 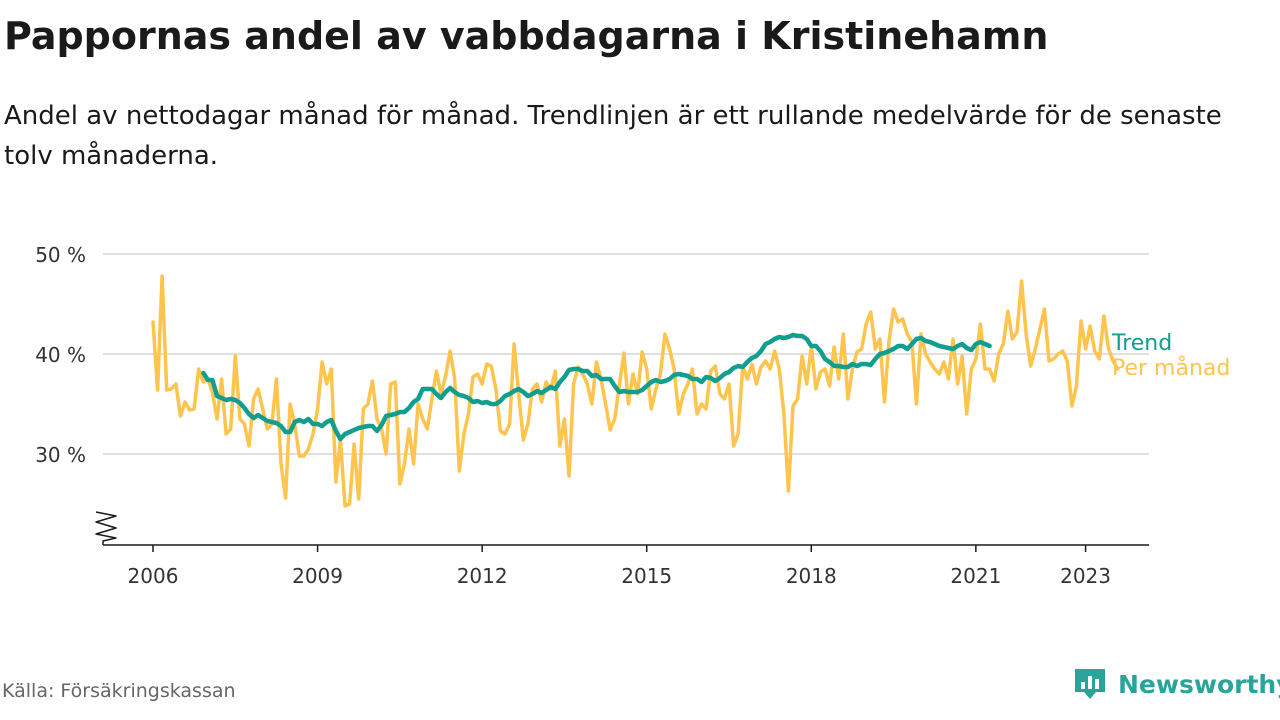 What do you see at coordinates (317, 576) in the screenshot?
I see `x-tick-label: 2009` at bounding box center [317, 576].